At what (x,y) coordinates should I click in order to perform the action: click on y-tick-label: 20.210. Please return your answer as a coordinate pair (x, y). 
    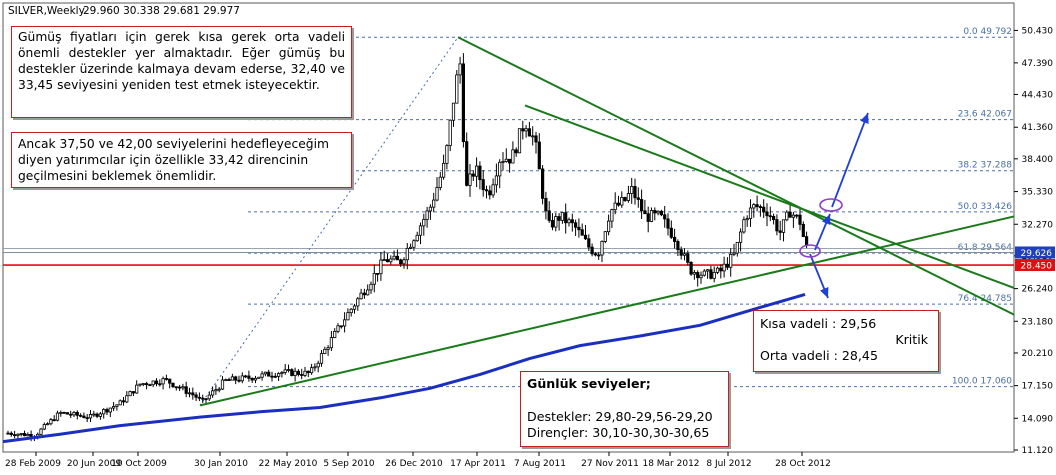
    Looking at the image, I should click on (1038, 354).